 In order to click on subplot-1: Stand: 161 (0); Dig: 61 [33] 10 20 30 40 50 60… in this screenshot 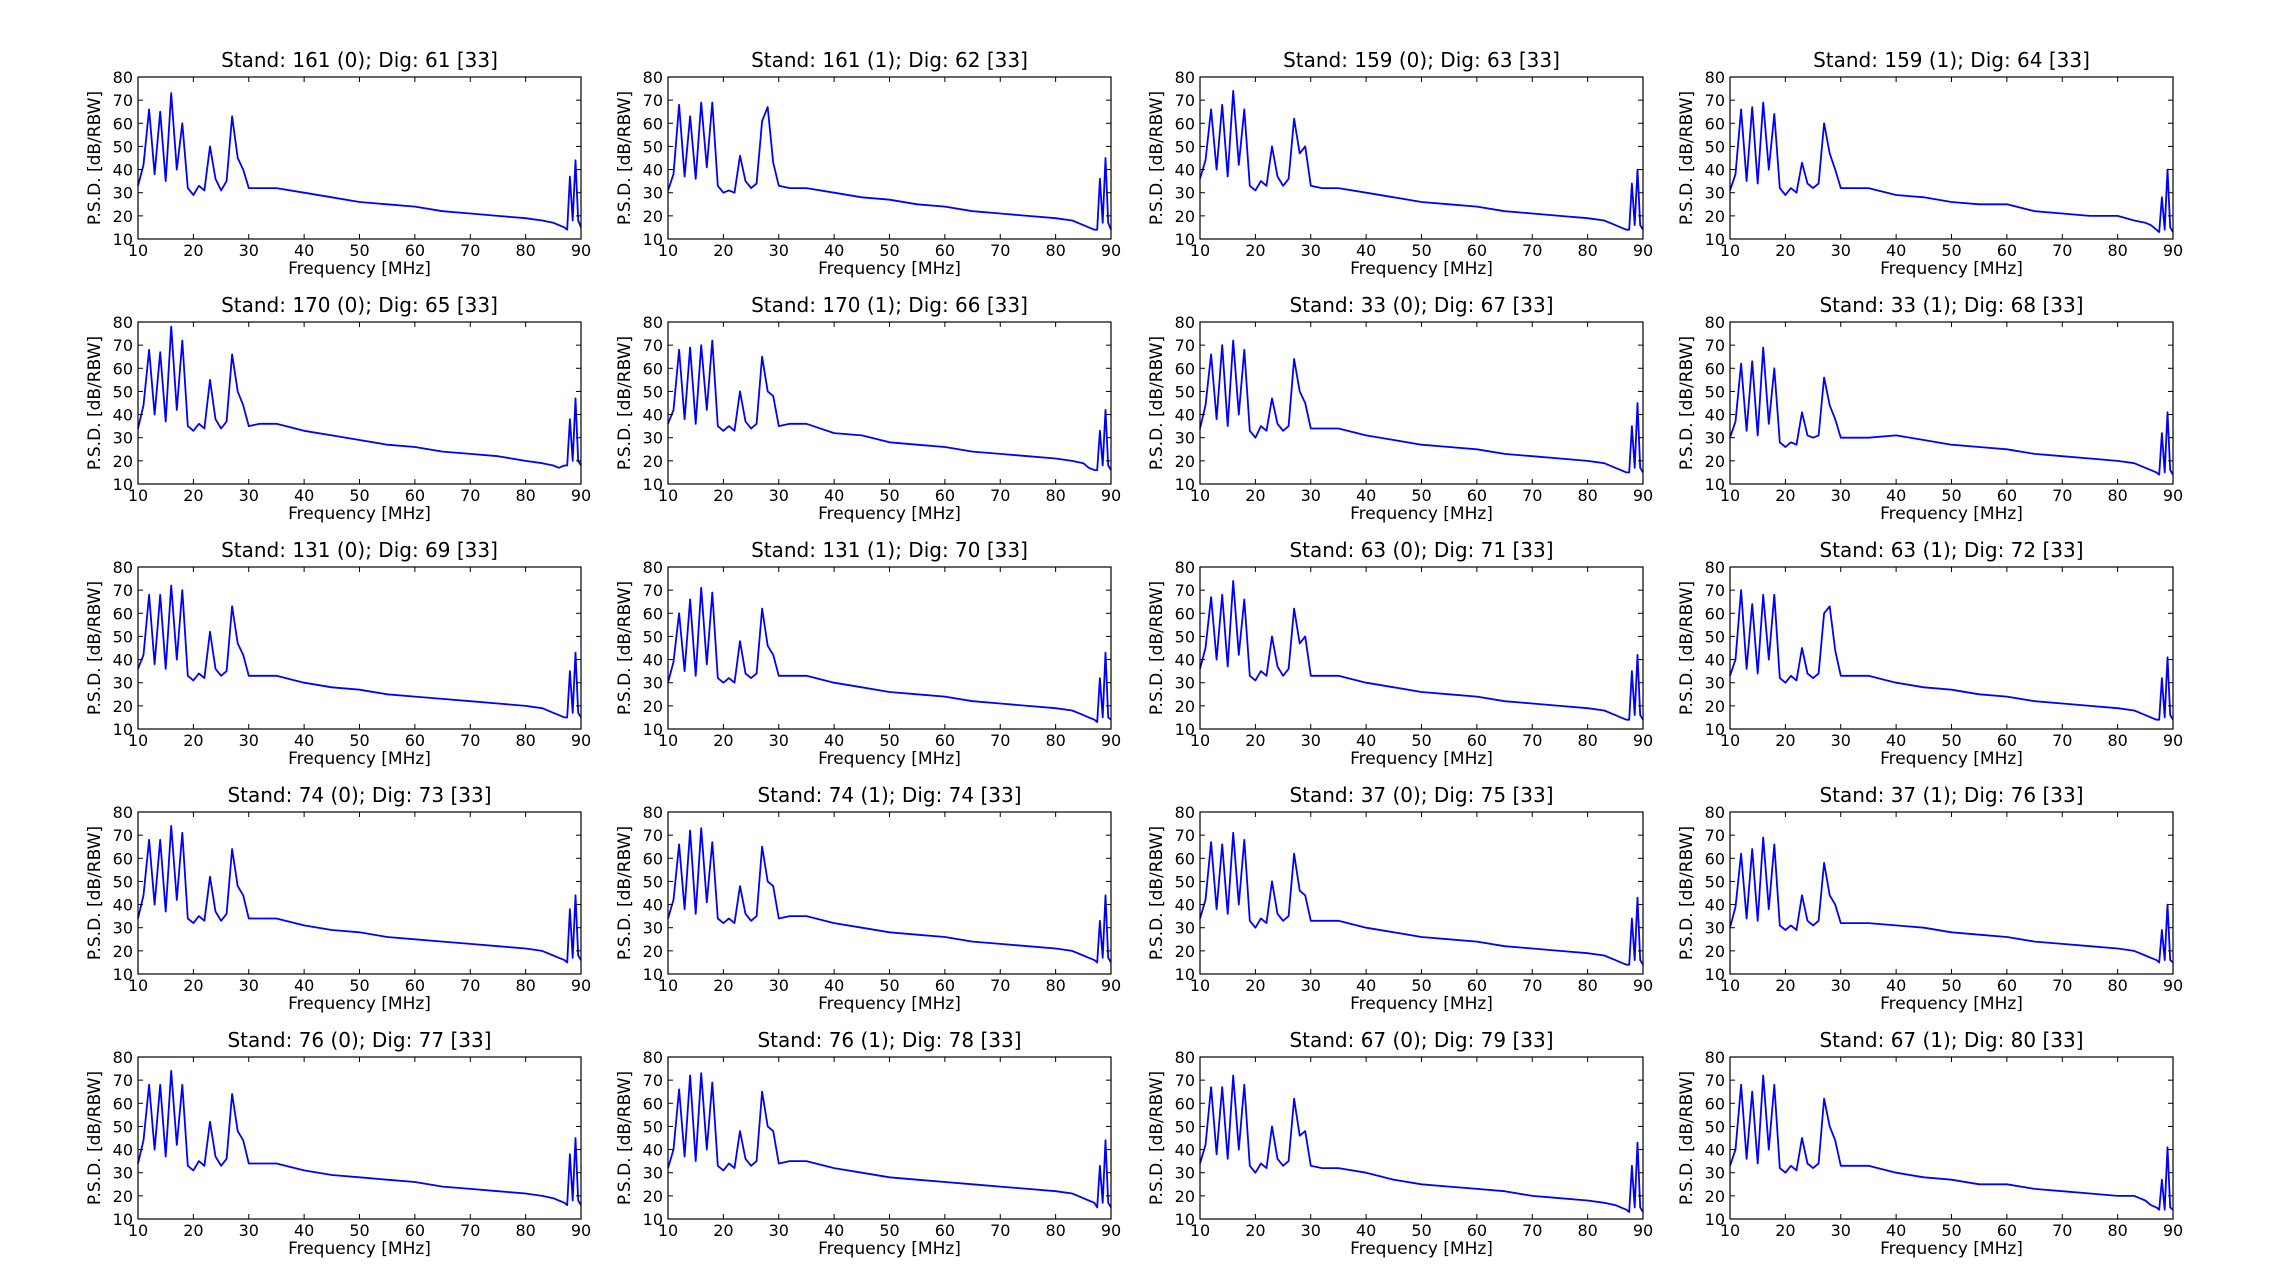, I will do `click(338, 163)`.